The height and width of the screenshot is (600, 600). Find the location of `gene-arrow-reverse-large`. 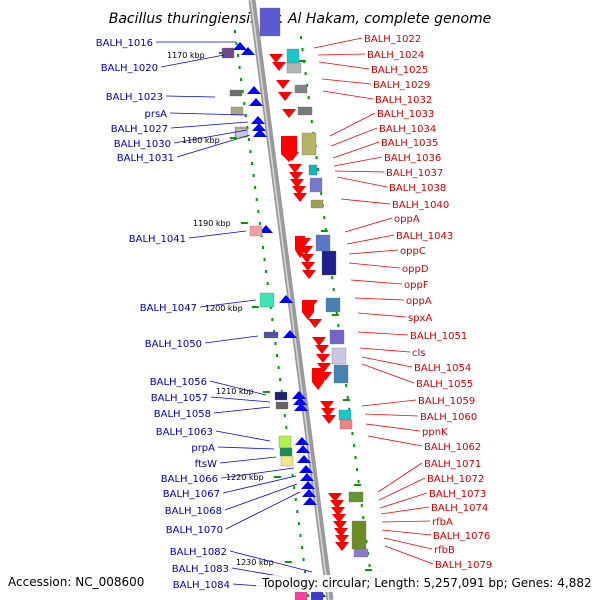

gene-arrow-reverse-large is located at coordinates (318, 379).